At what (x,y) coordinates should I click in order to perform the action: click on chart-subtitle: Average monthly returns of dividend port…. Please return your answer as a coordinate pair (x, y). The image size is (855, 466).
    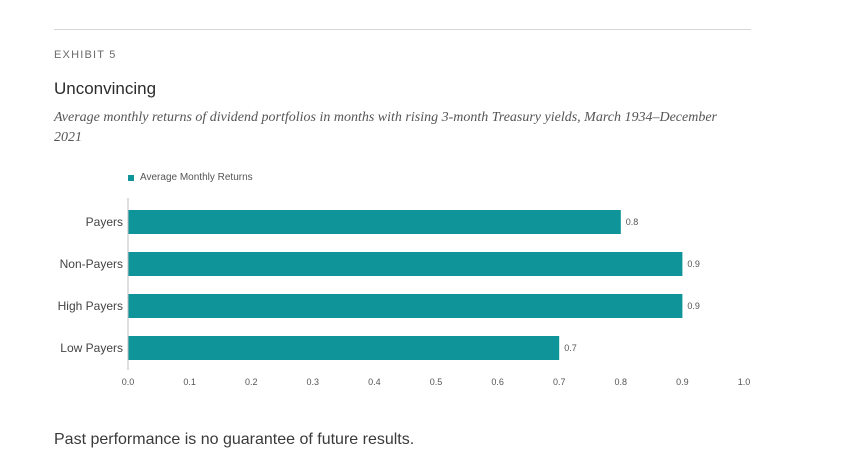
    Looking at the image, I should click on (385, 127).